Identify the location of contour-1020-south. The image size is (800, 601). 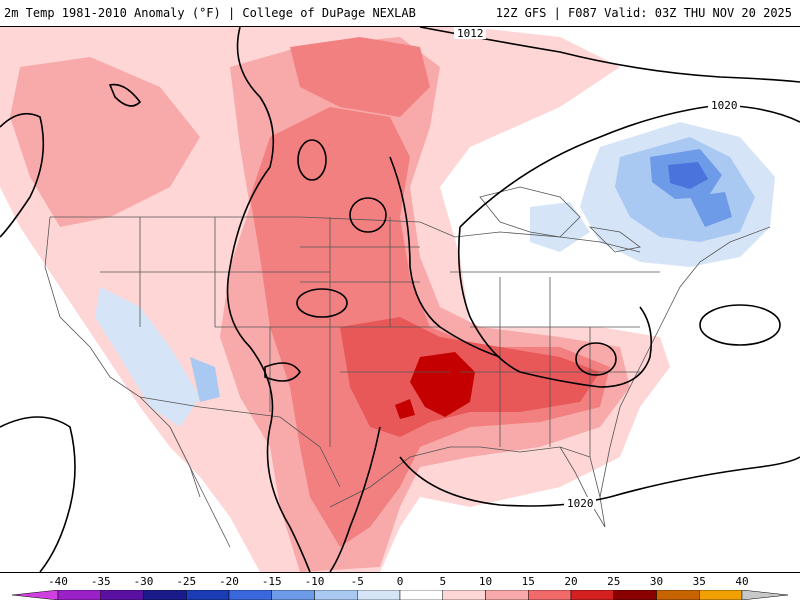
(599, 481).